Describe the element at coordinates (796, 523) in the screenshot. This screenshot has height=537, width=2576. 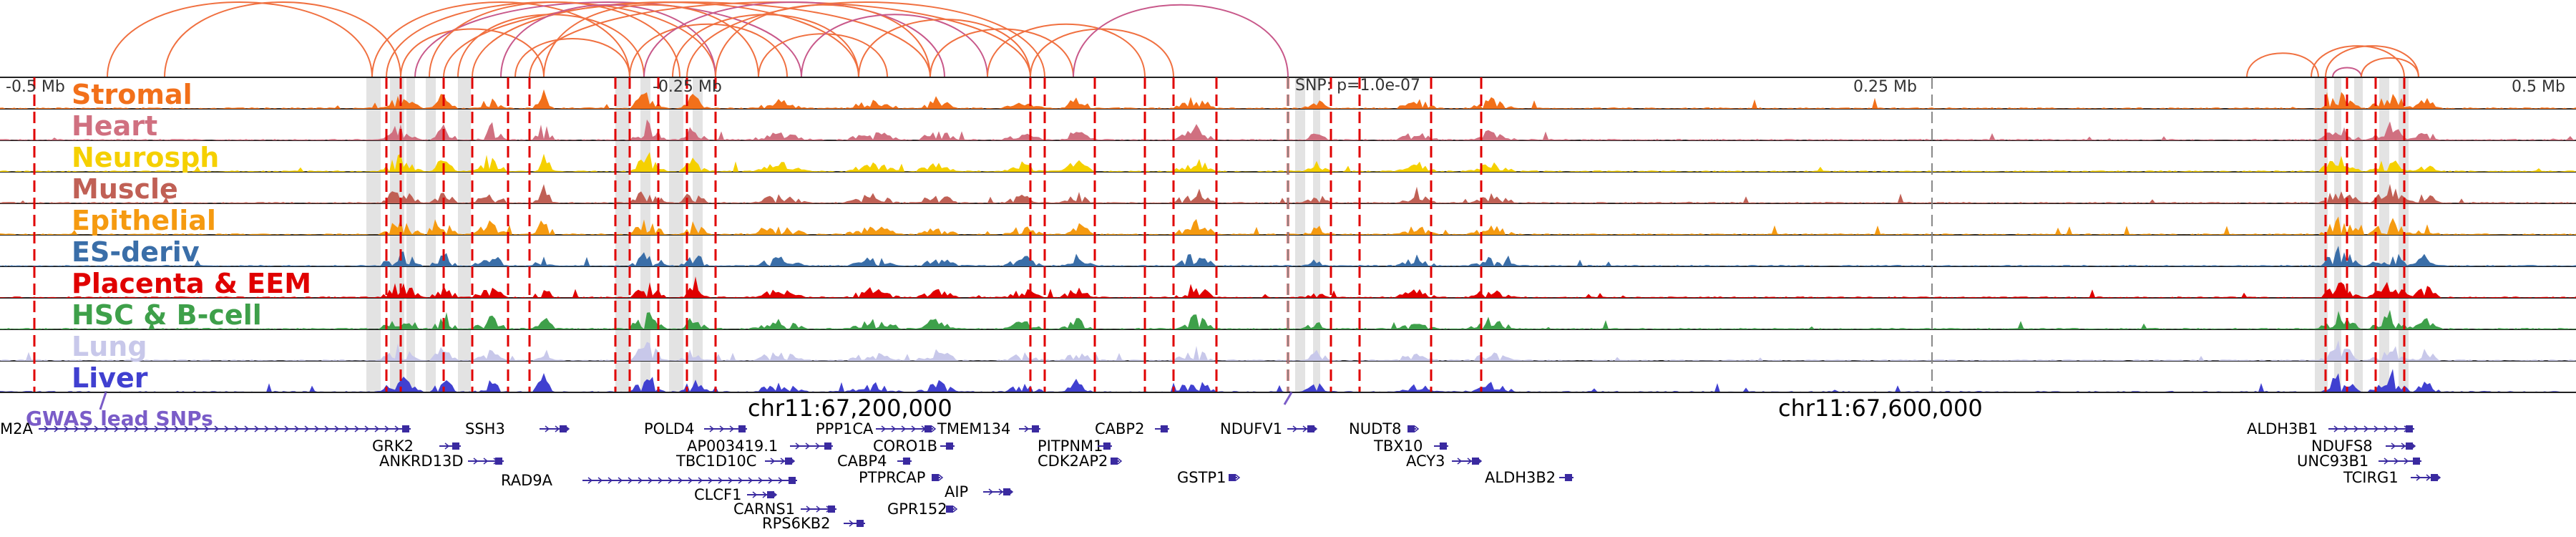
I see `gene-label: RPS6KB2` at that location.